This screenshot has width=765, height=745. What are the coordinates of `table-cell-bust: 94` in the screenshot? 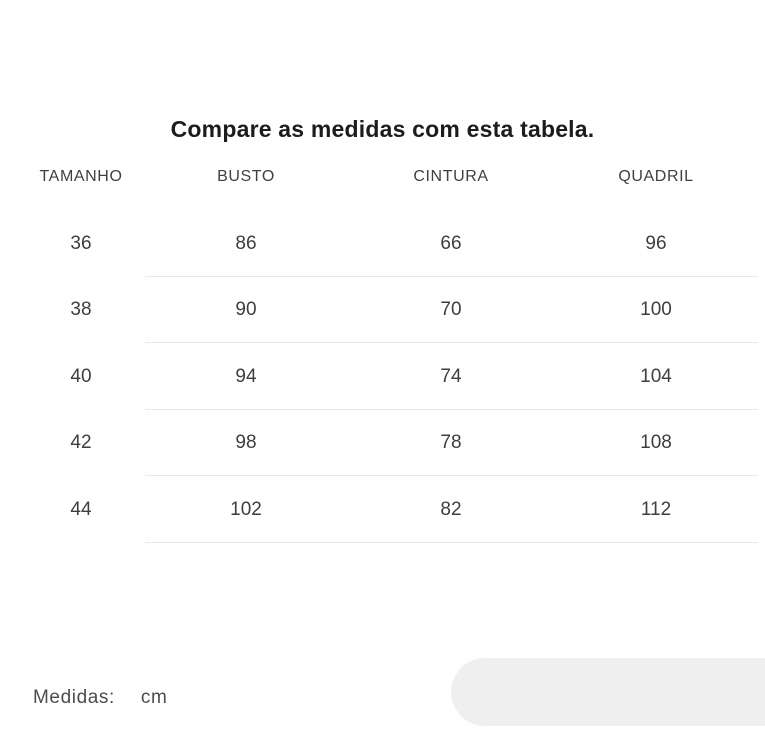 It's located at (246, 376).